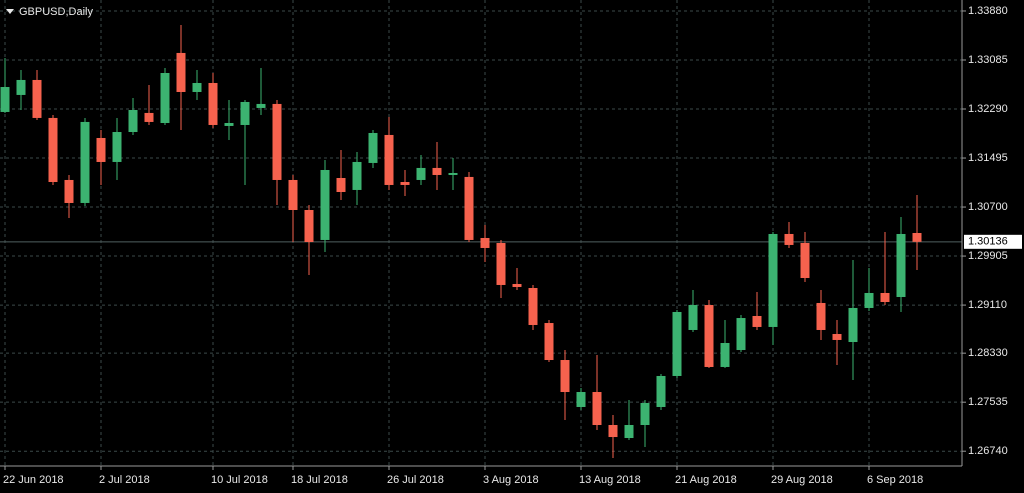 Image resolution: width=1024 pixels, height=493 pixels. Describe the element at coordinates (988, 451) in the screenshot. I see `y-tick-label: 1.26740` at that location.